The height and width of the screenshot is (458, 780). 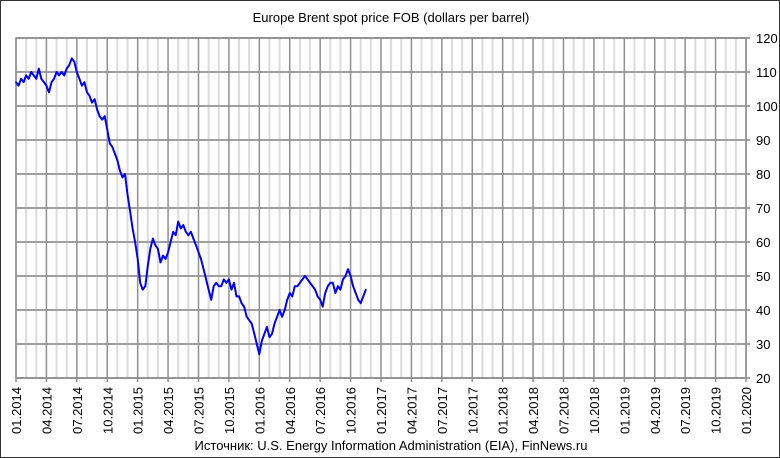 What do you see at coordinates (472, 410) in the screenshot?
I see `x-tick-label: 10.2017` at bounding box center [472, 410].